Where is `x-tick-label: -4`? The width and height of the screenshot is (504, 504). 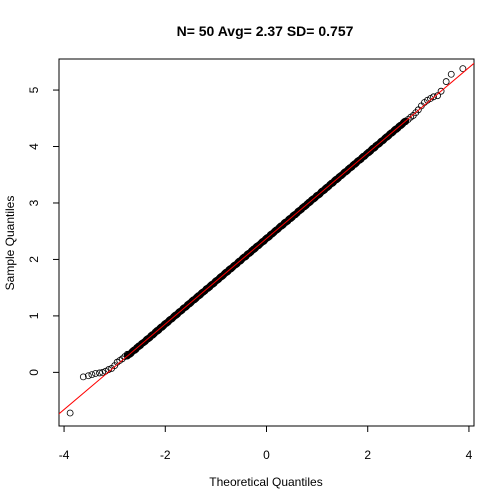
x-tick-label: -4 is located at coordinates (64, 455).